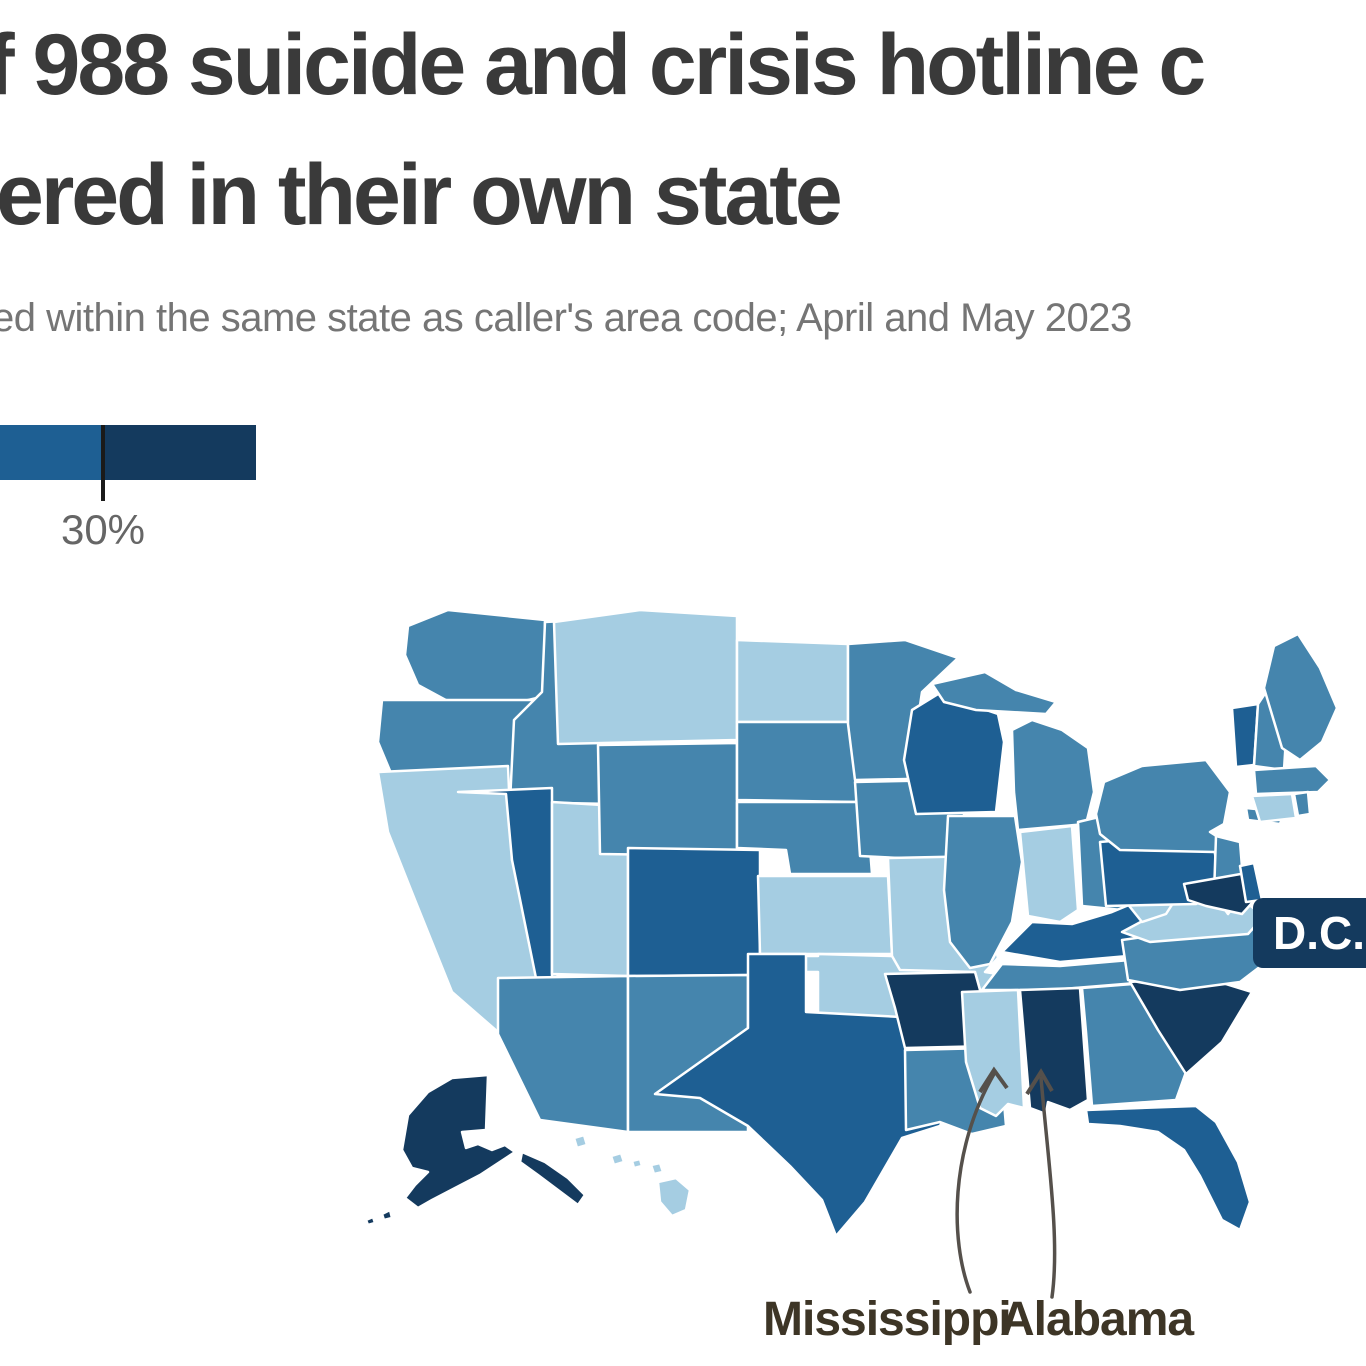  Describe the element at coordinates (1292, 780) in the screenshot. I see `state-MA` at that location.